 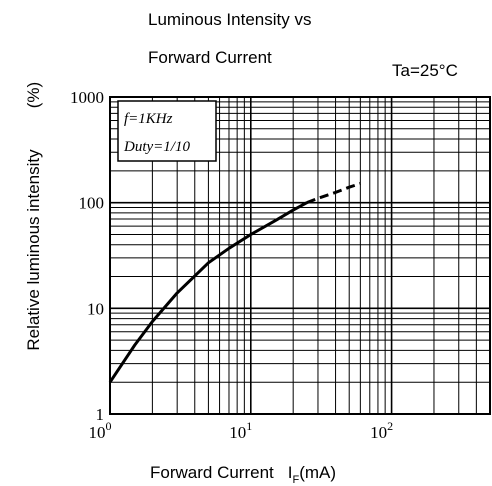 What do you see at coordinates (33, 95) in the screenshot?
I see `y-axis-unit: (%)` at bounding box center [33, 95].